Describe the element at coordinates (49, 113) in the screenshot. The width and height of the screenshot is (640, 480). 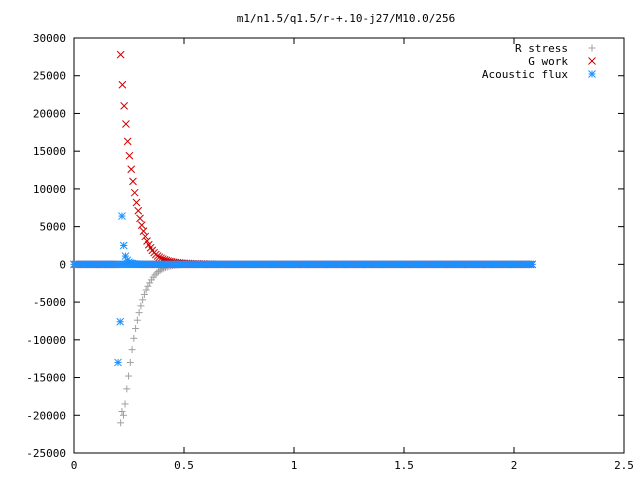
I see `y-tick-label: 20000` at that location.